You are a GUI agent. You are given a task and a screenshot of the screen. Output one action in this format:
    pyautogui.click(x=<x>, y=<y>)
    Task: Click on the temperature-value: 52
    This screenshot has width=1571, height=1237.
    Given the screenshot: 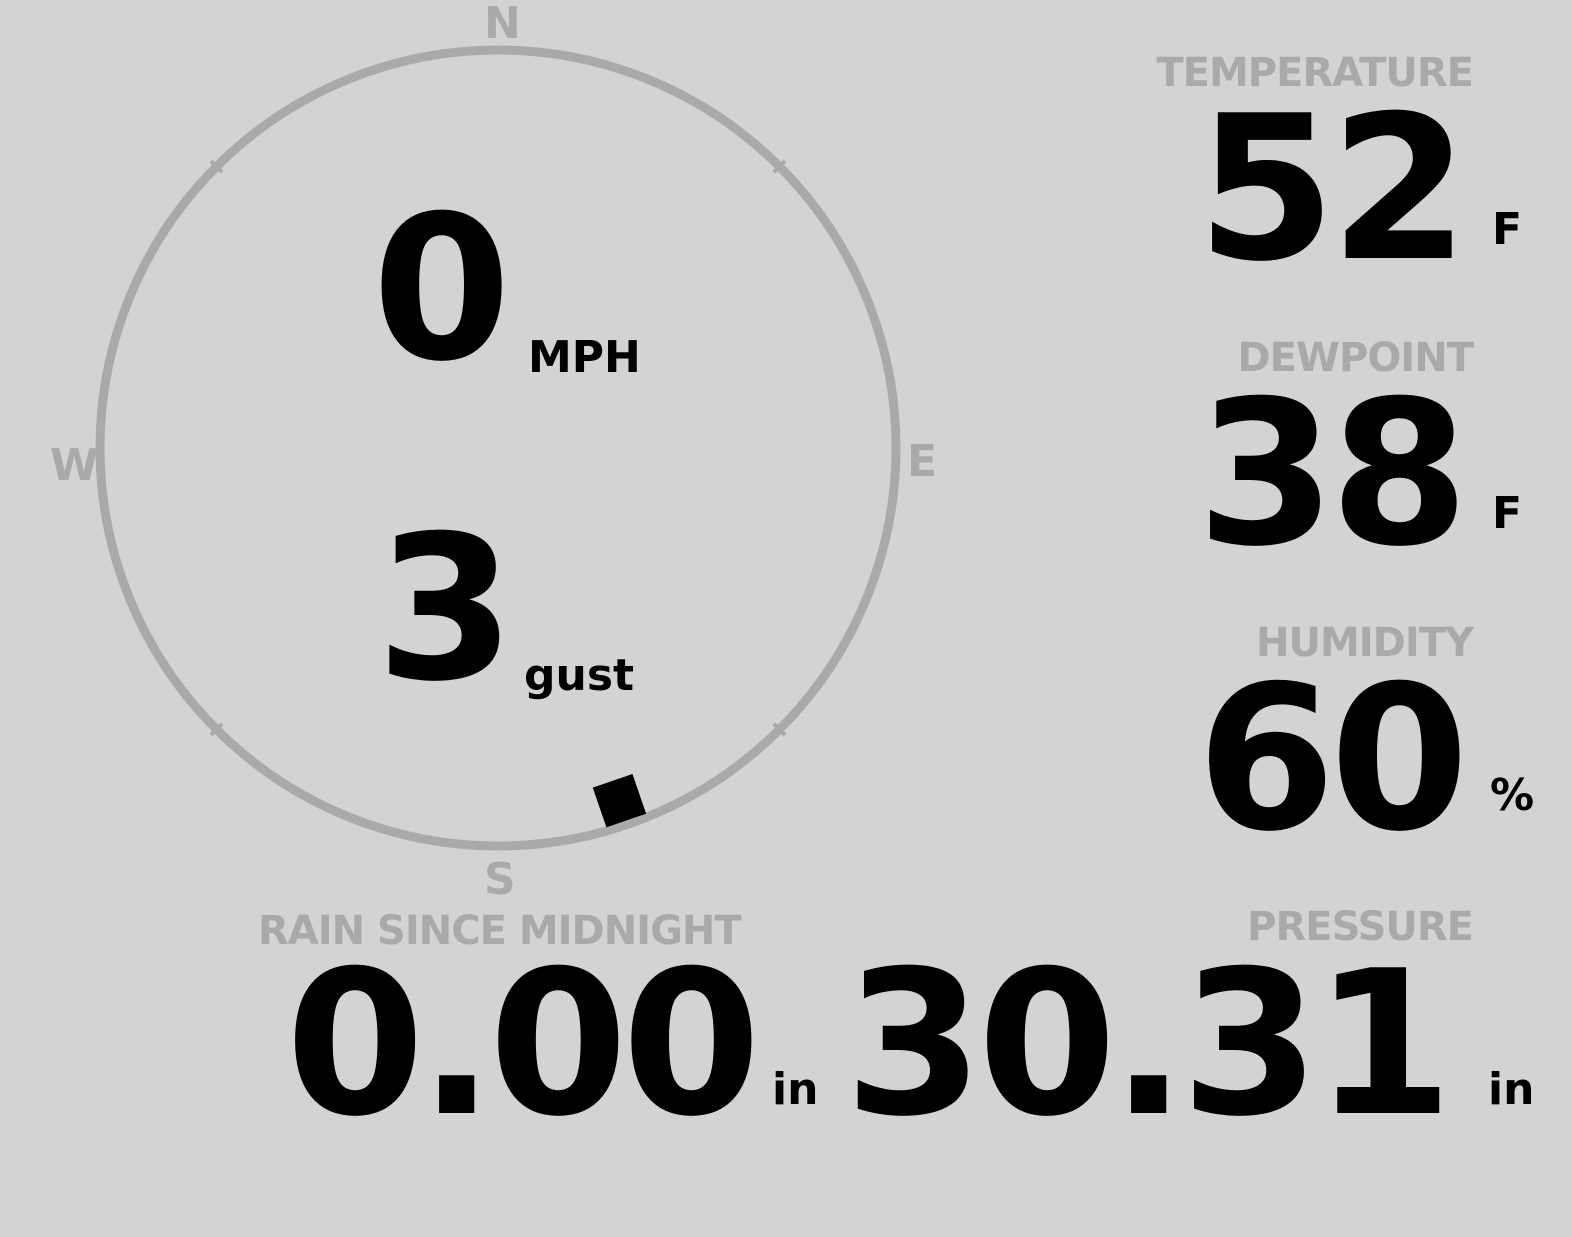 What is the action you would take?
    pyautogui.click(x=1332, y=189)
    